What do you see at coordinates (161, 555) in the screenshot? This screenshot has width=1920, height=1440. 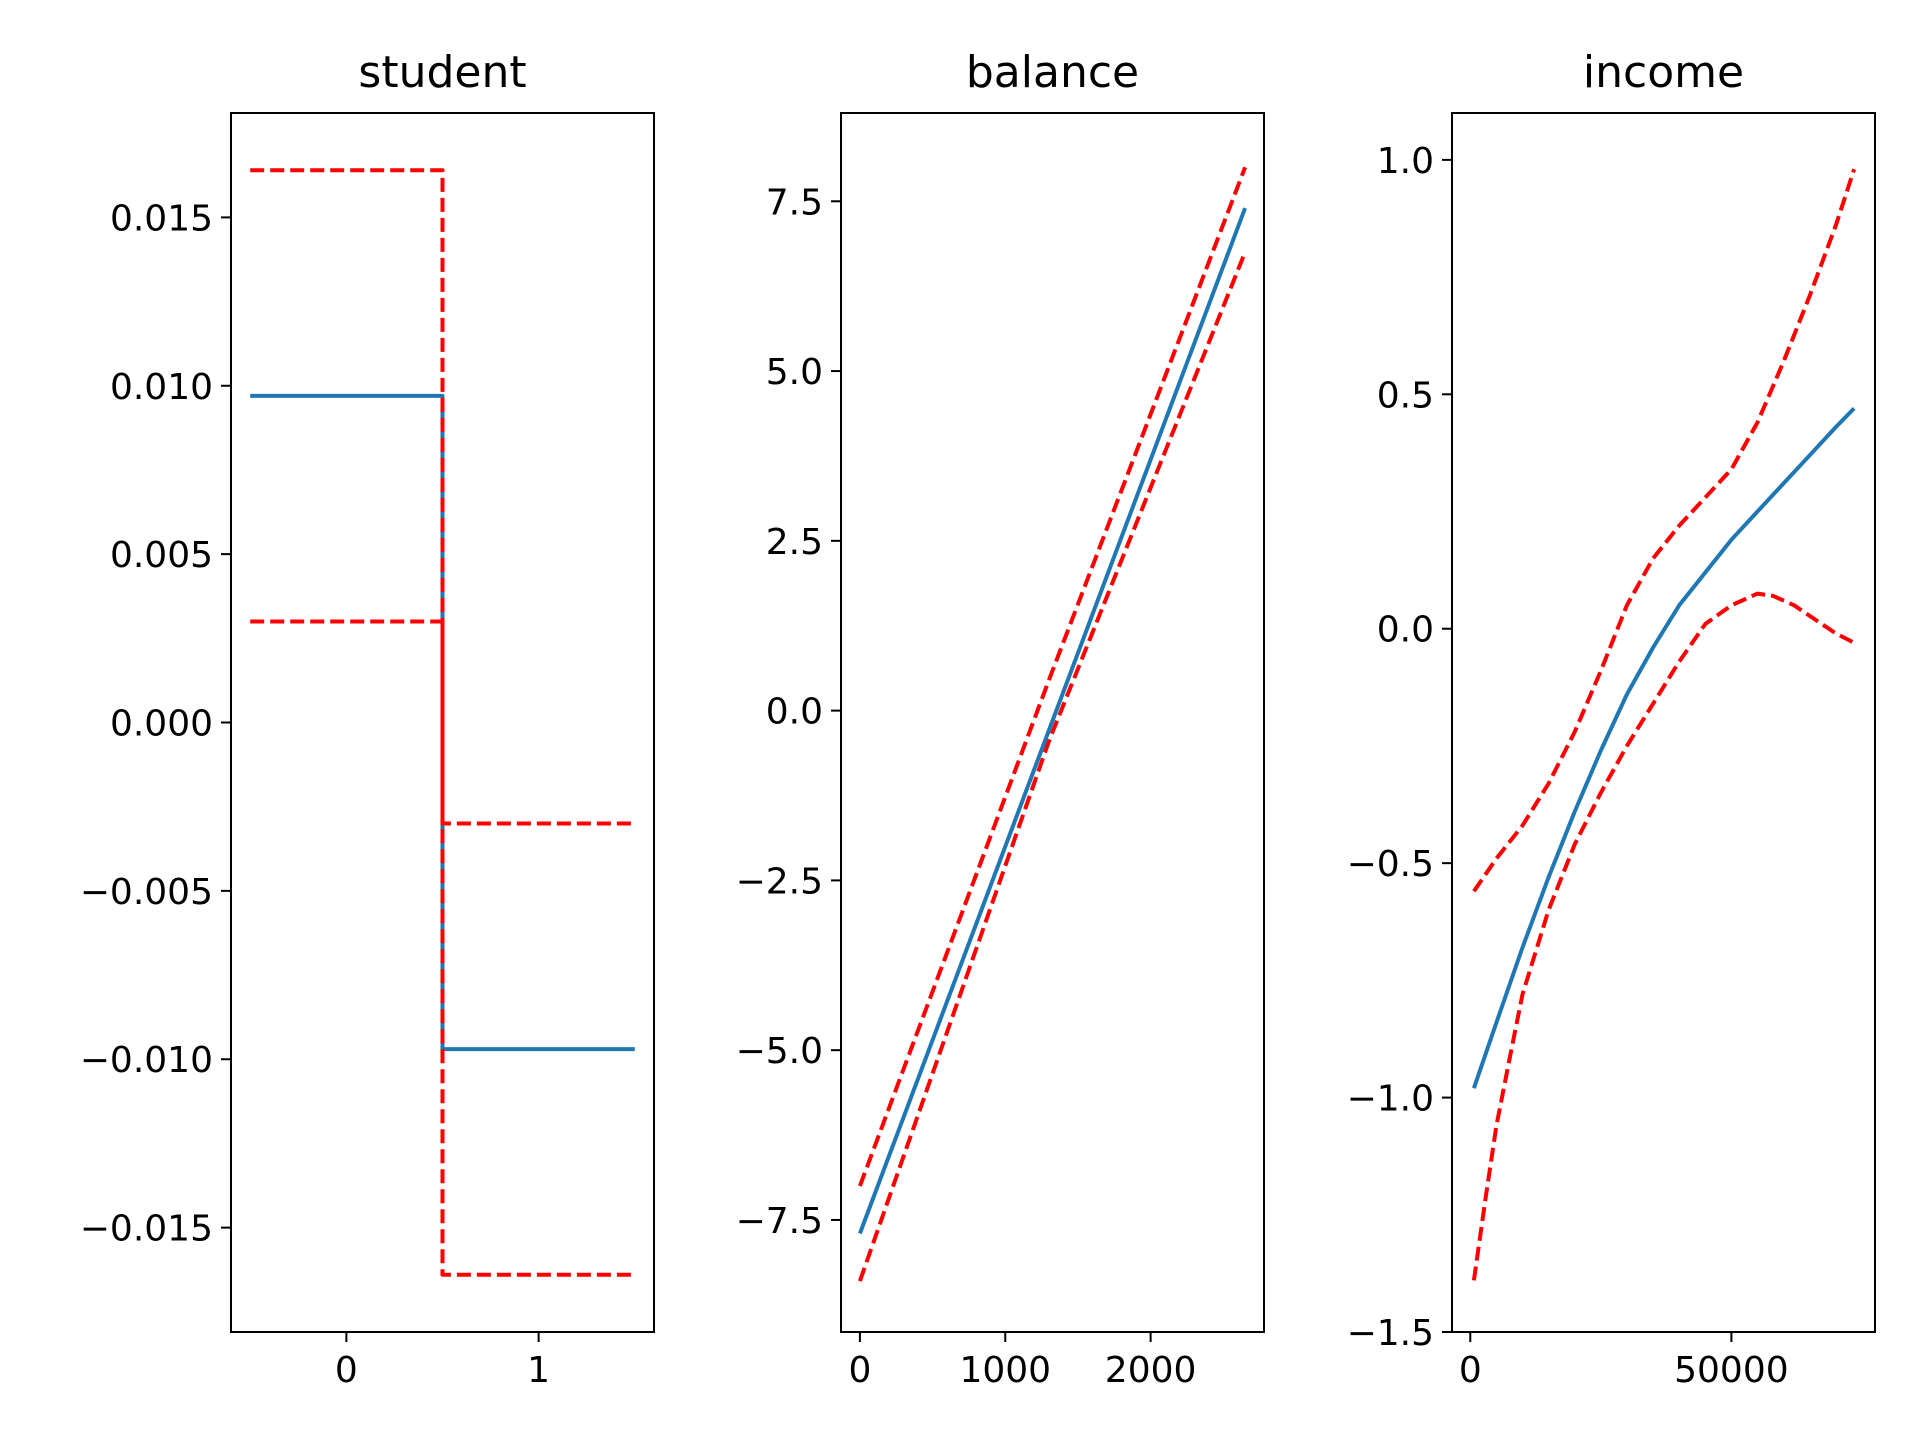 I see `y-tick-label: 0.005` at bounding box center [161, 555].